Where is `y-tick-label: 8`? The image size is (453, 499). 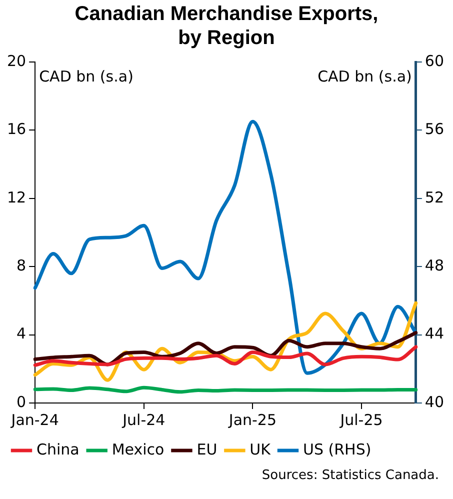
y-tick-label: 8 is located at coordinates (21, 265).